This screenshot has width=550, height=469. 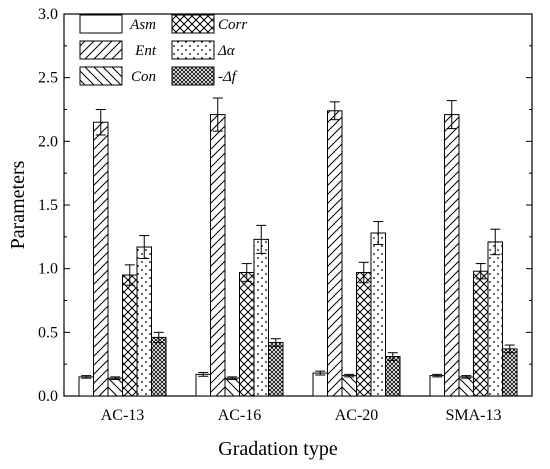 What do you see at coordinates (228, 77) in the screenshot?
I see `legend-label: -Δf` at bounding box center [228, 77].